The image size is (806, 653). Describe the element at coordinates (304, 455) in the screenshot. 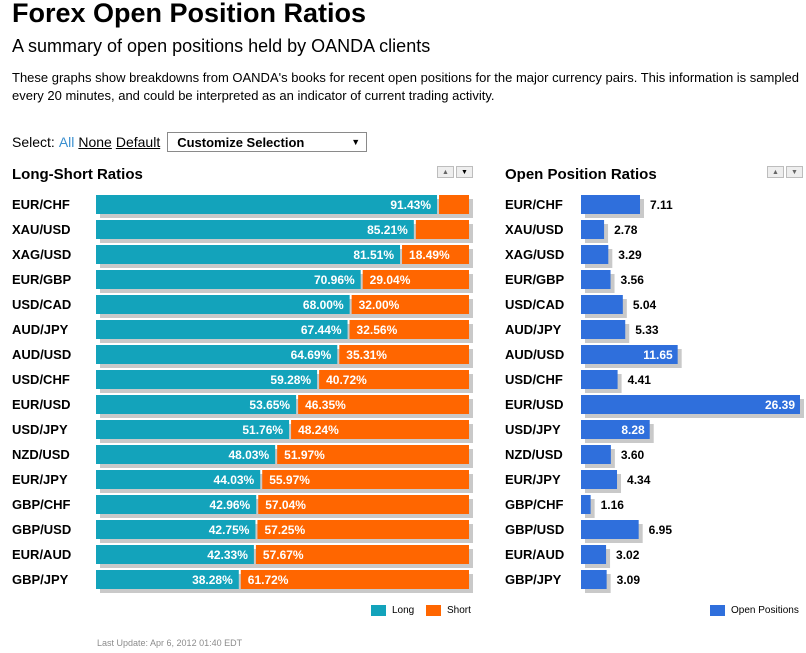

I see `data-label-short: 51.97%` at that location.